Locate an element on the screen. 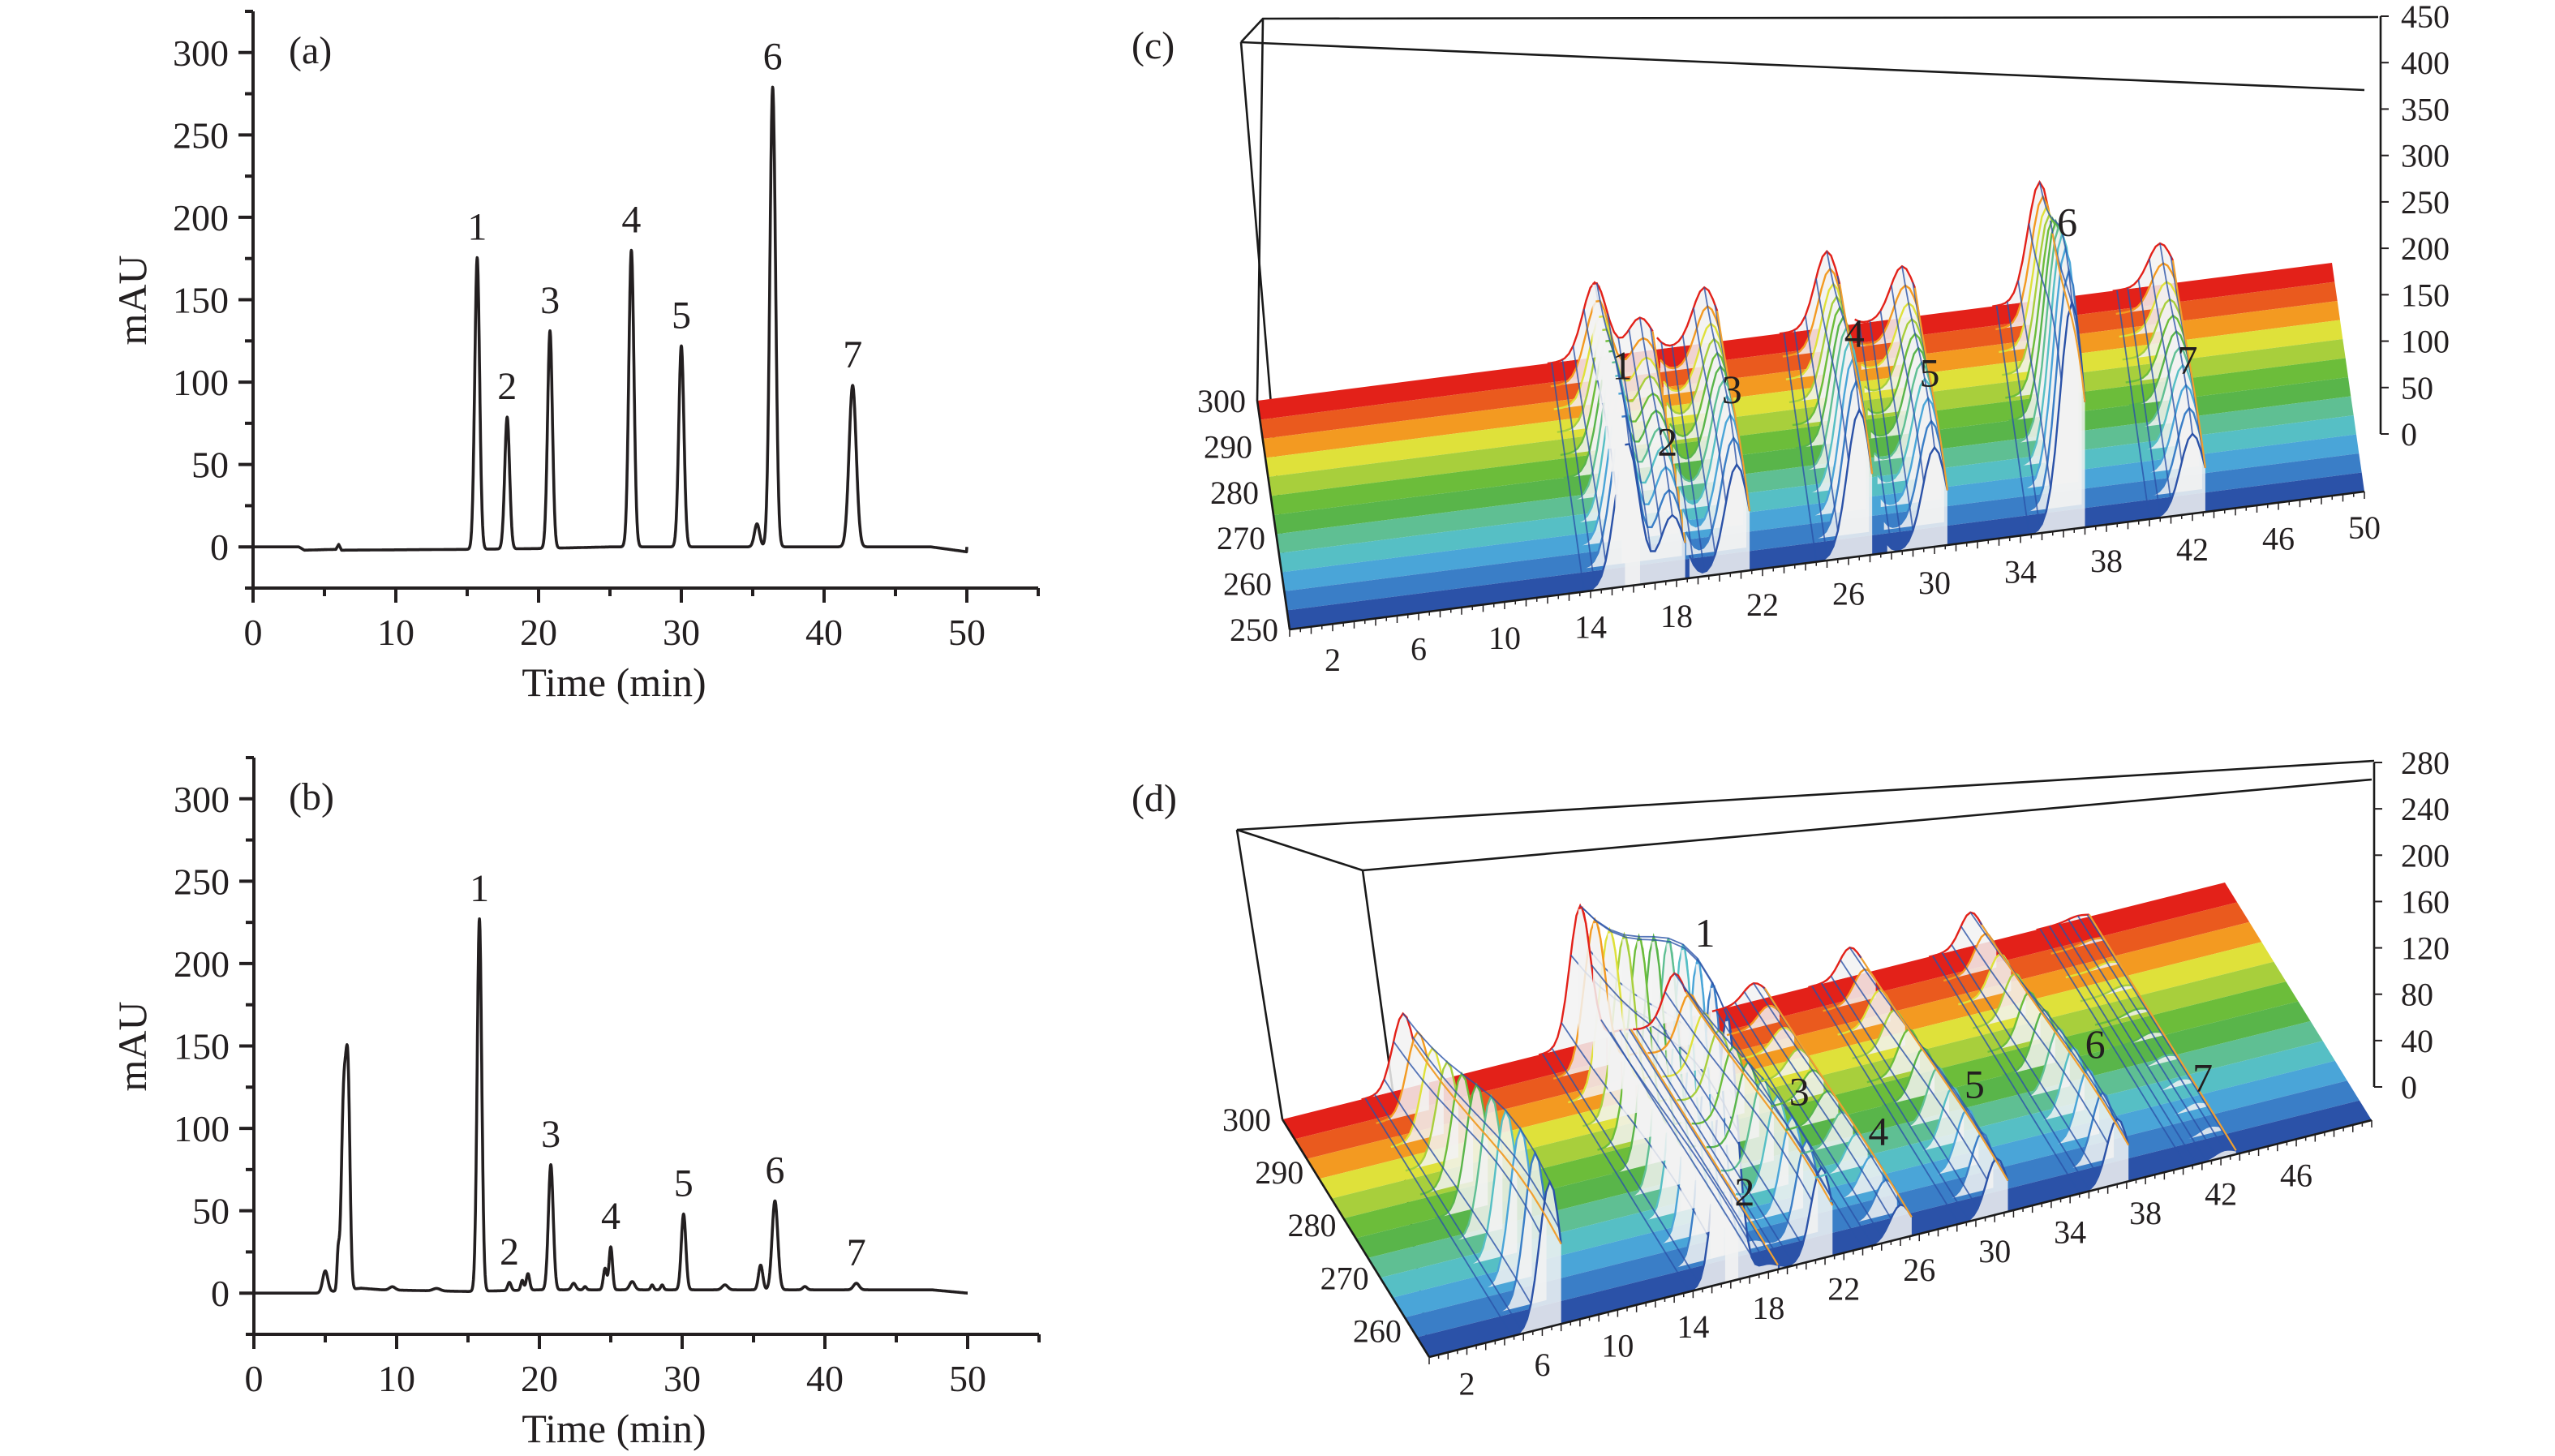 This screenshot has width=2555, height=1456. z-tick-label: 240 is located at coordinates (2425, 809).